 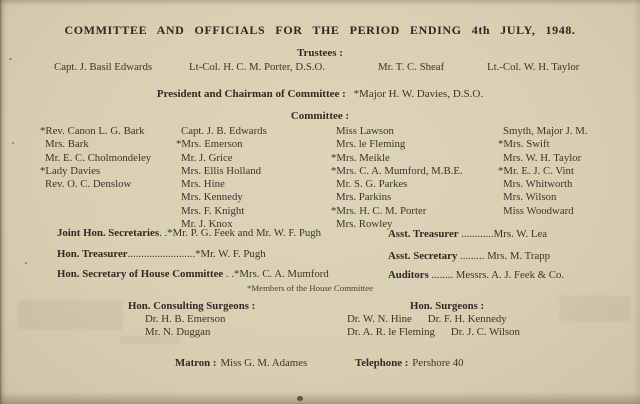 What do you see at coordinates (207, 224) in the screenshot?
I see `committee-member: Mr. J. Knox` at bounding box center [207, 224].